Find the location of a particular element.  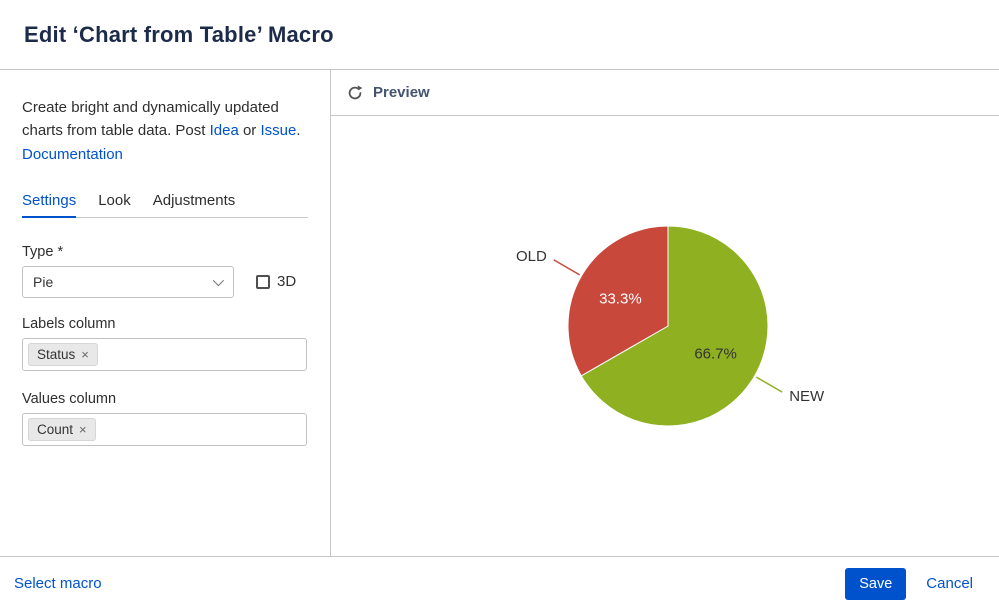

labels-column-input: Status × is located at coordinates (164, 354).